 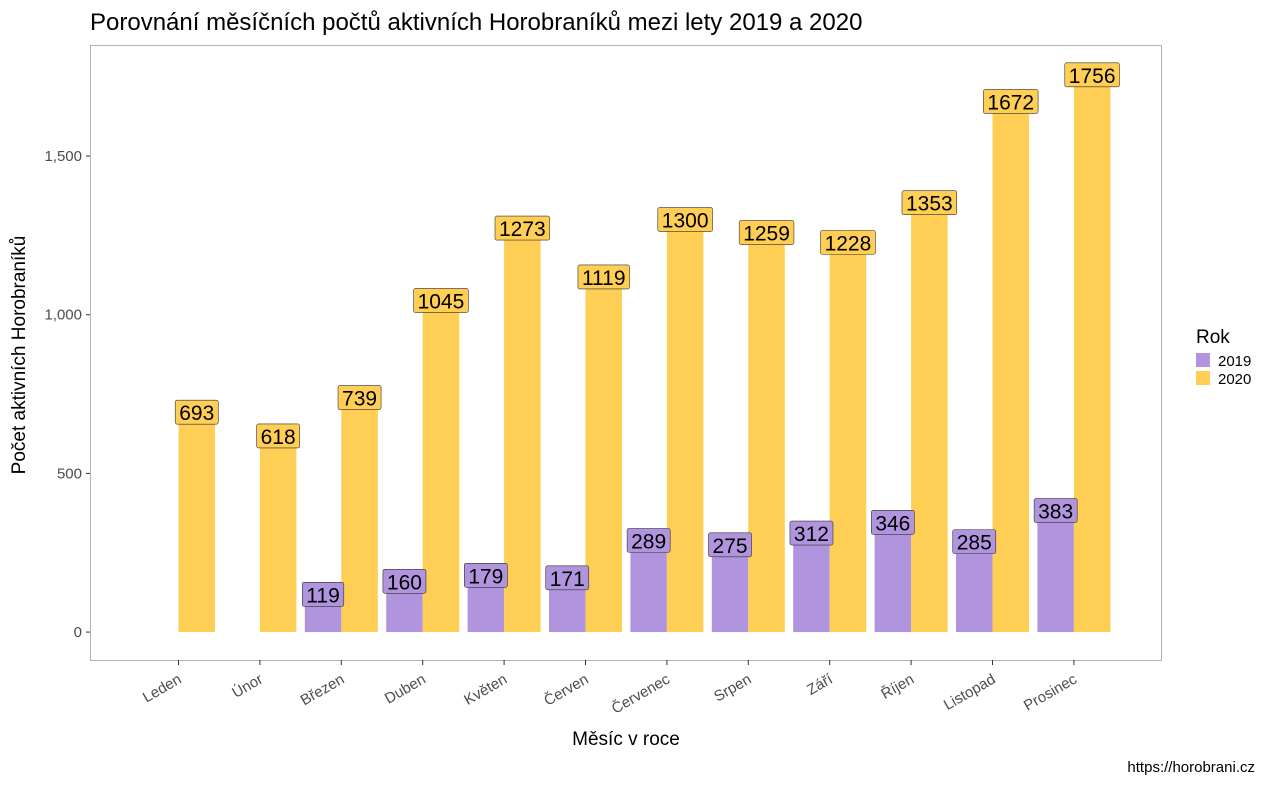 I want to click on bar-2019-Září, so click(x=811, y=583).